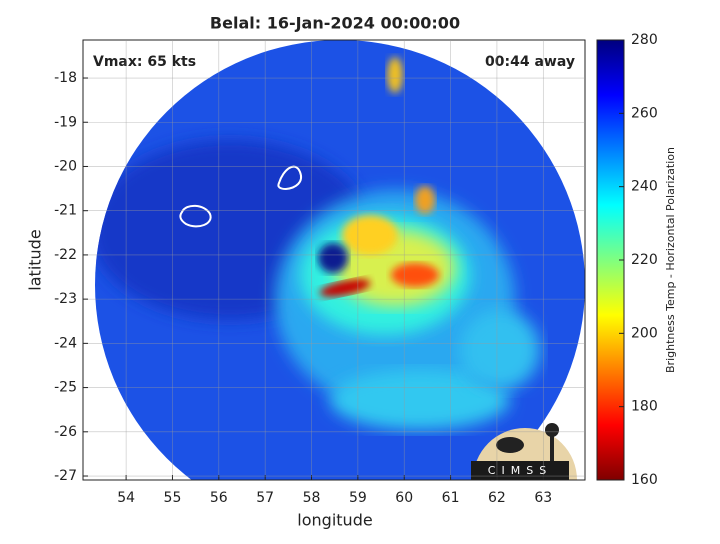  I want to click on y-tick-label: -22, so click(65, 255).